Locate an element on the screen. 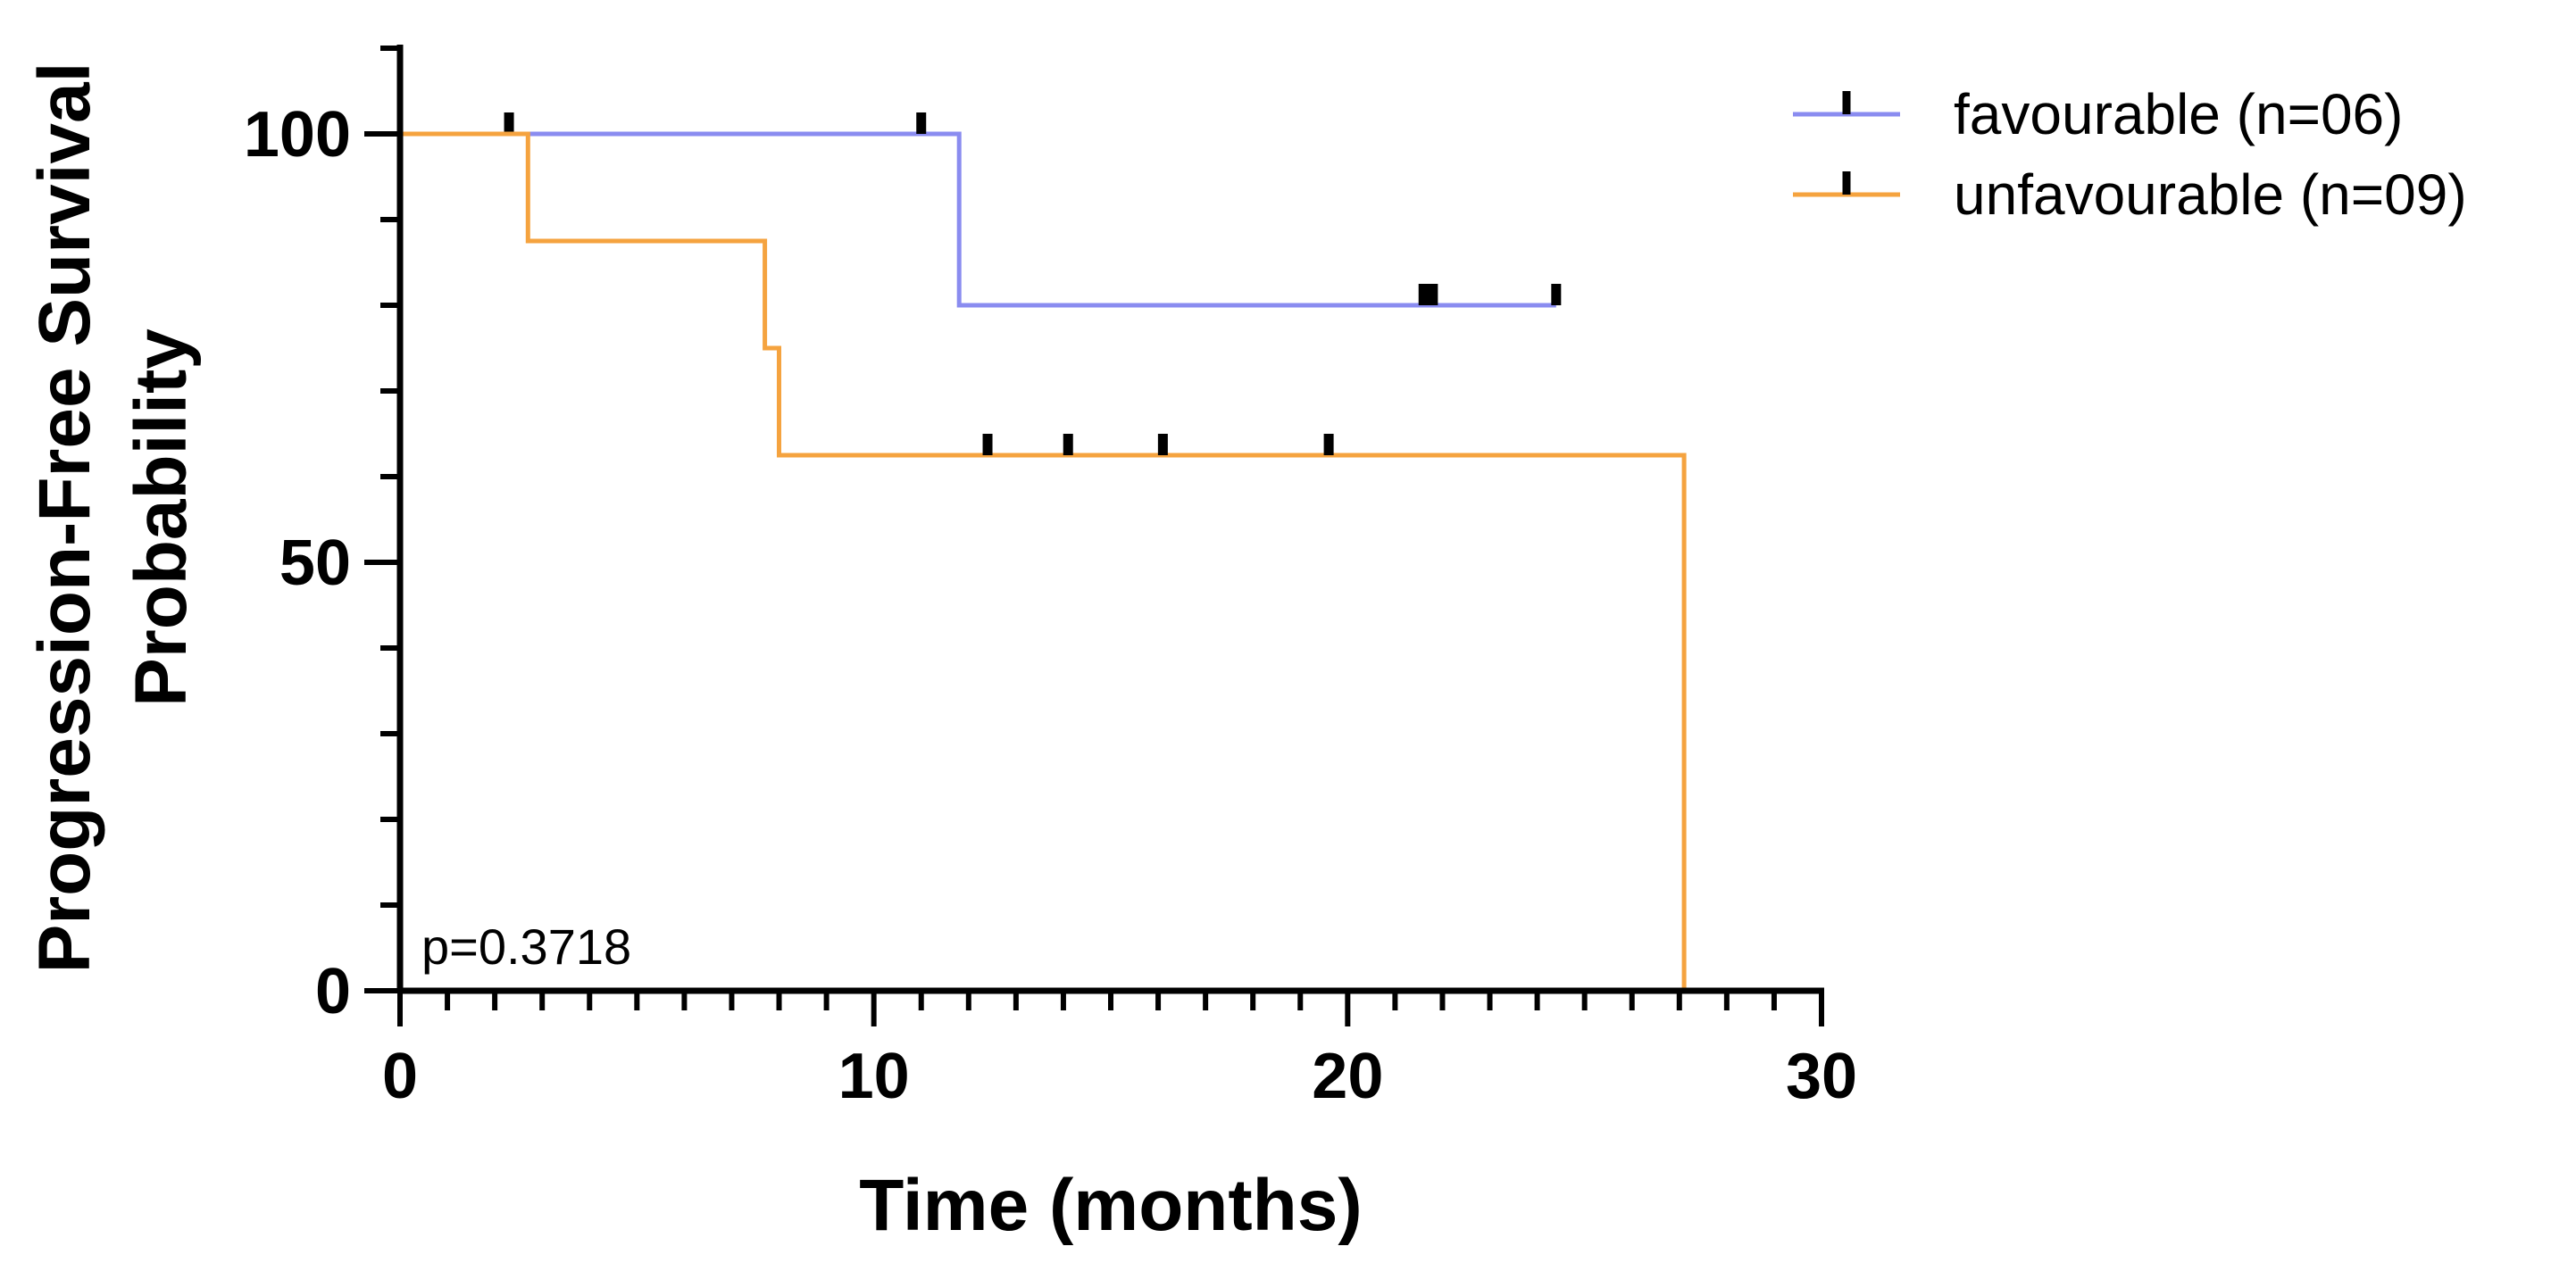 The image size is (2576, 1263). y-tick-label: 0 is located at coordinates (333, 991).